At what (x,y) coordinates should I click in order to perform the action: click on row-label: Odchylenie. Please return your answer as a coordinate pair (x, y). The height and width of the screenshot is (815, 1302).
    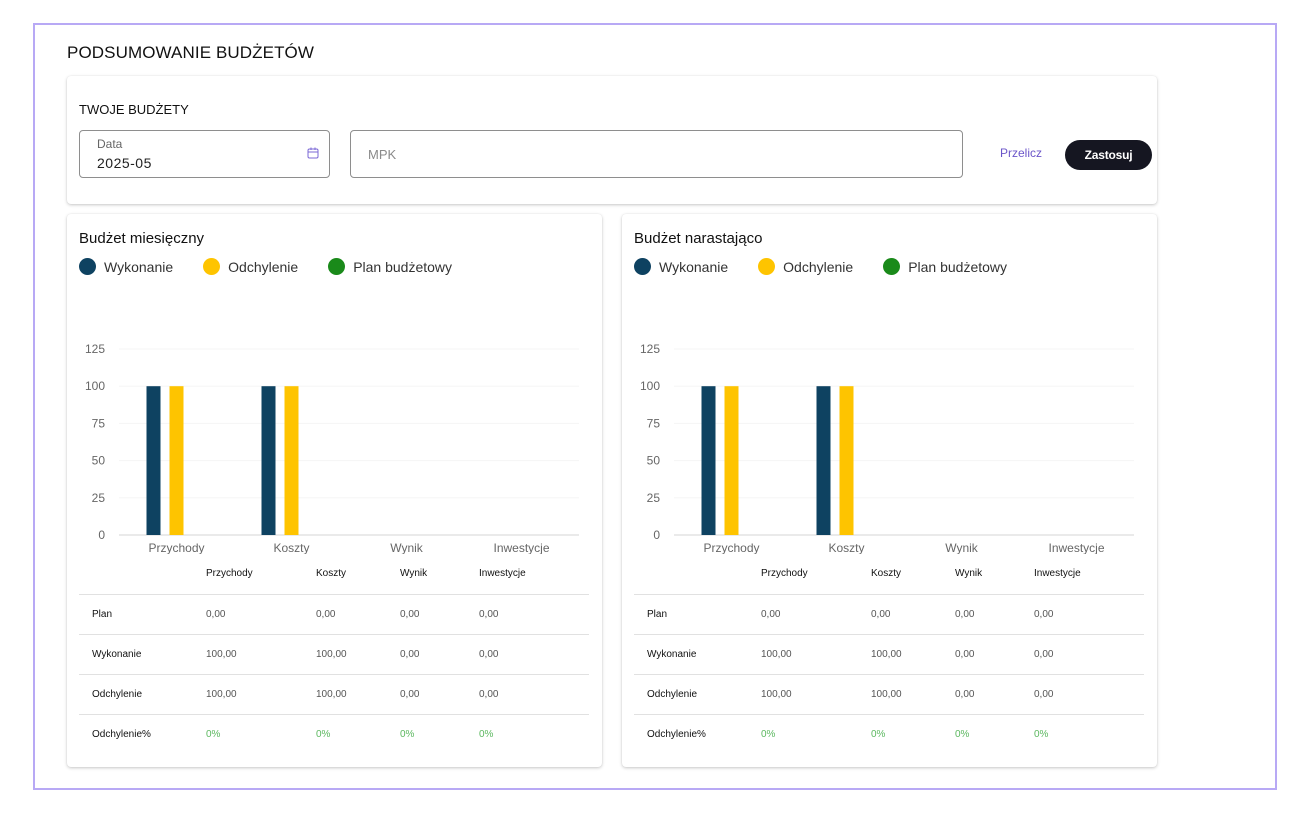
    Looking at the image, I should click on (142, 693).